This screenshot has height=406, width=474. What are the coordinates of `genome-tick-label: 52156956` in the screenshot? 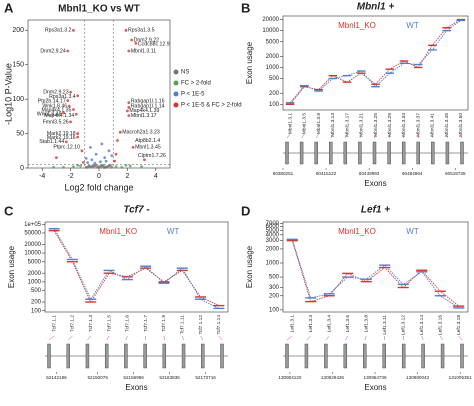 It's located at (133, 377).